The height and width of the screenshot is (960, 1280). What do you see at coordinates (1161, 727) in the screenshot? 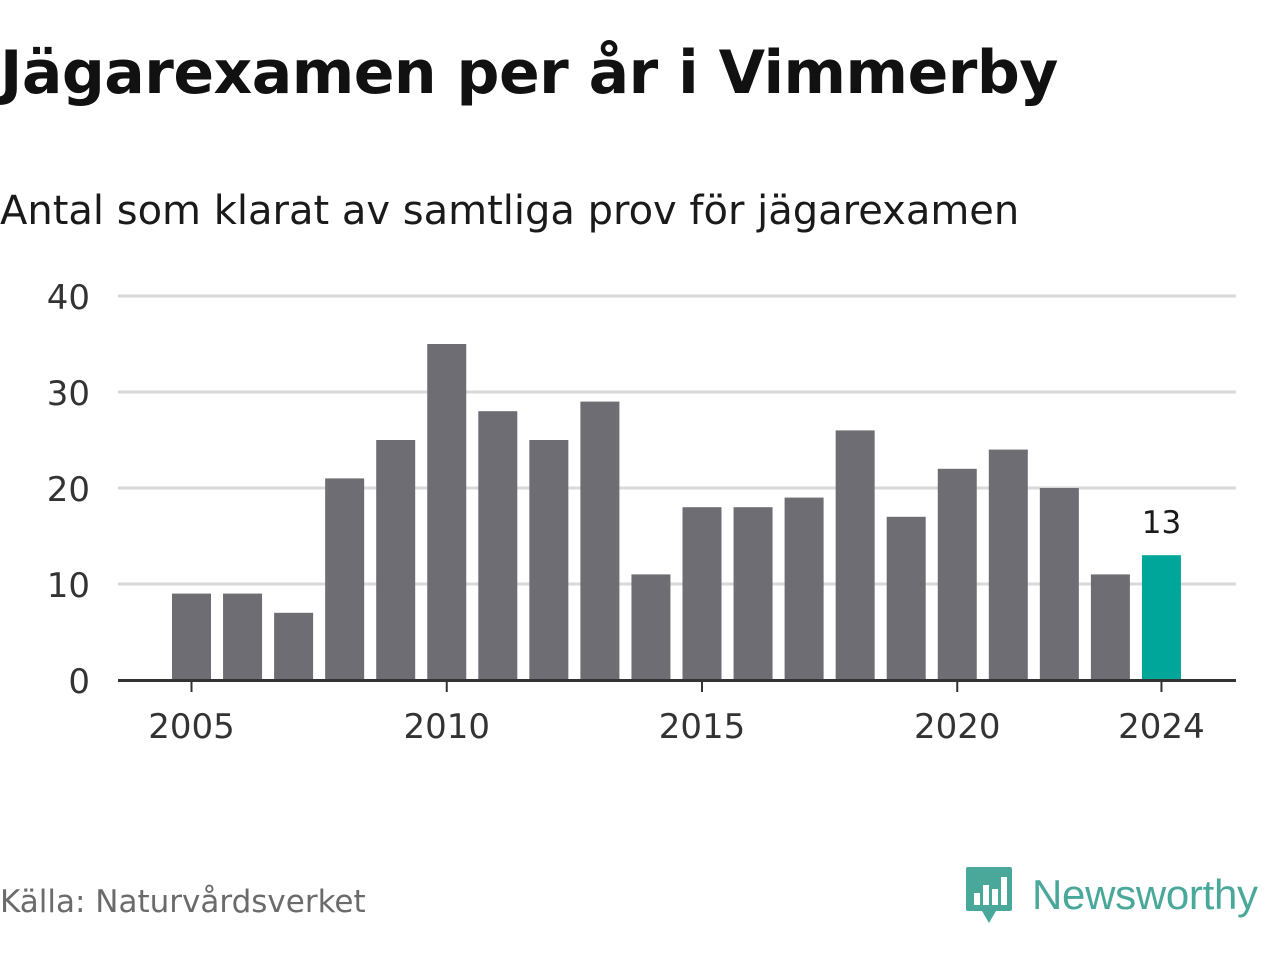
I see `x-tick-label: 2024` at bounding box center [1161, 727].